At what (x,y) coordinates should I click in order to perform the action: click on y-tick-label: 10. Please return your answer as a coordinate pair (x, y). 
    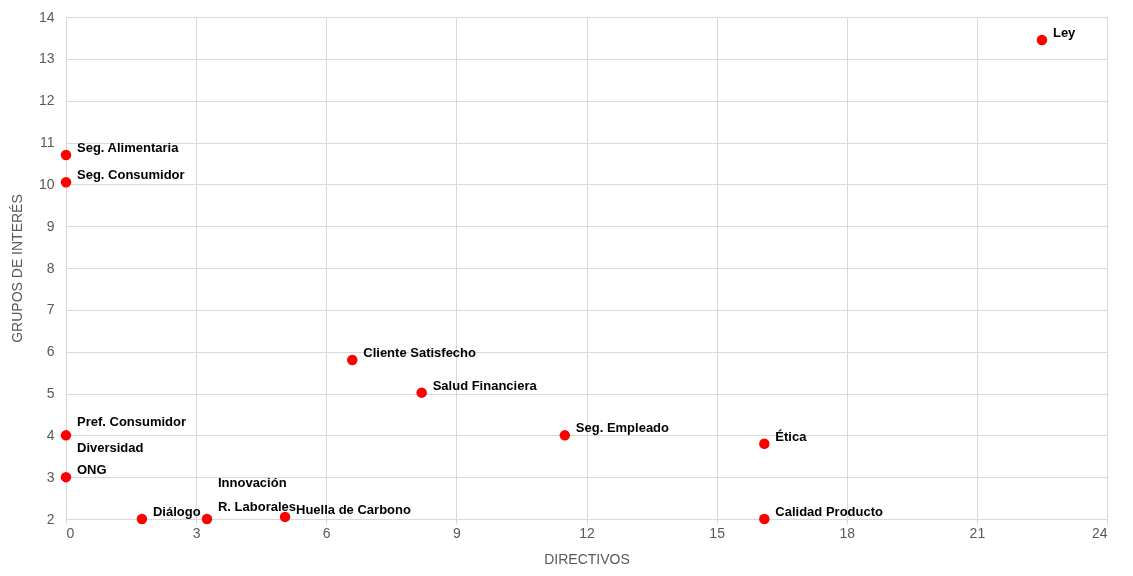
    Looking at the image, I should click on (46, 183).